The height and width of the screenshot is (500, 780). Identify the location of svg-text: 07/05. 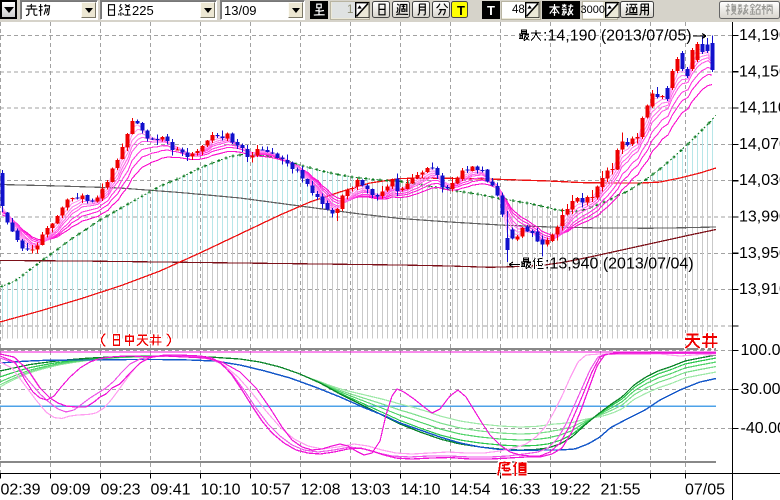
(705, 490).